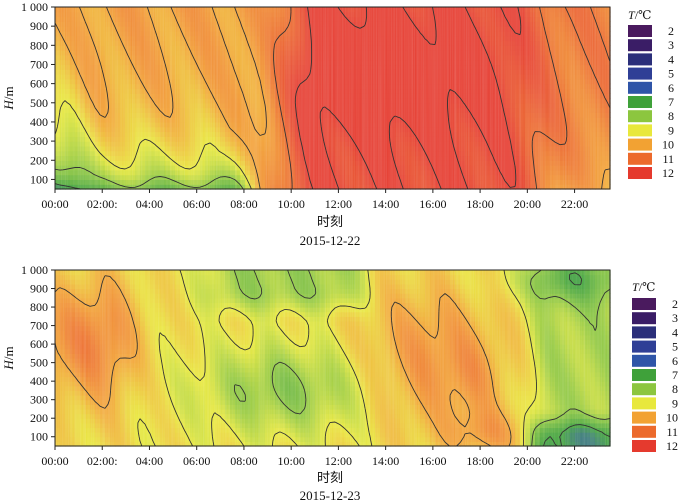 The image size is (700, 504). I want to click on y-axis-label-1: H/m, so click(8, 98).